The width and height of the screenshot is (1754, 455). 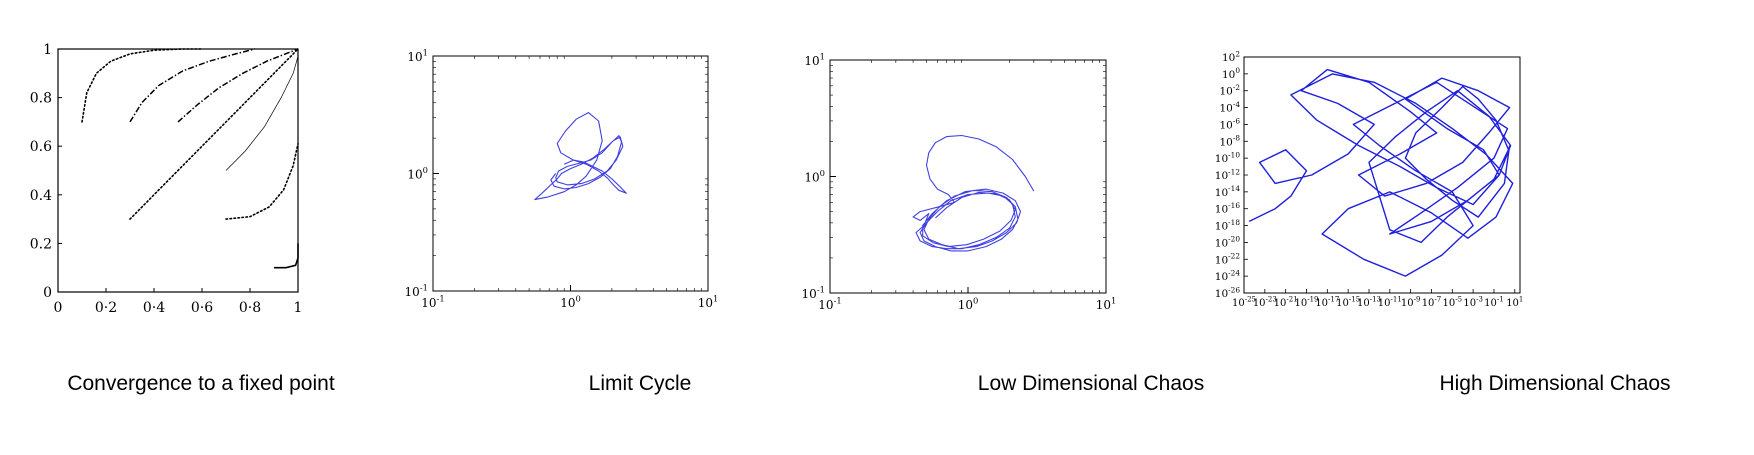 I want to click on y-tick-label: 0.4, so click(x=41, y=196).